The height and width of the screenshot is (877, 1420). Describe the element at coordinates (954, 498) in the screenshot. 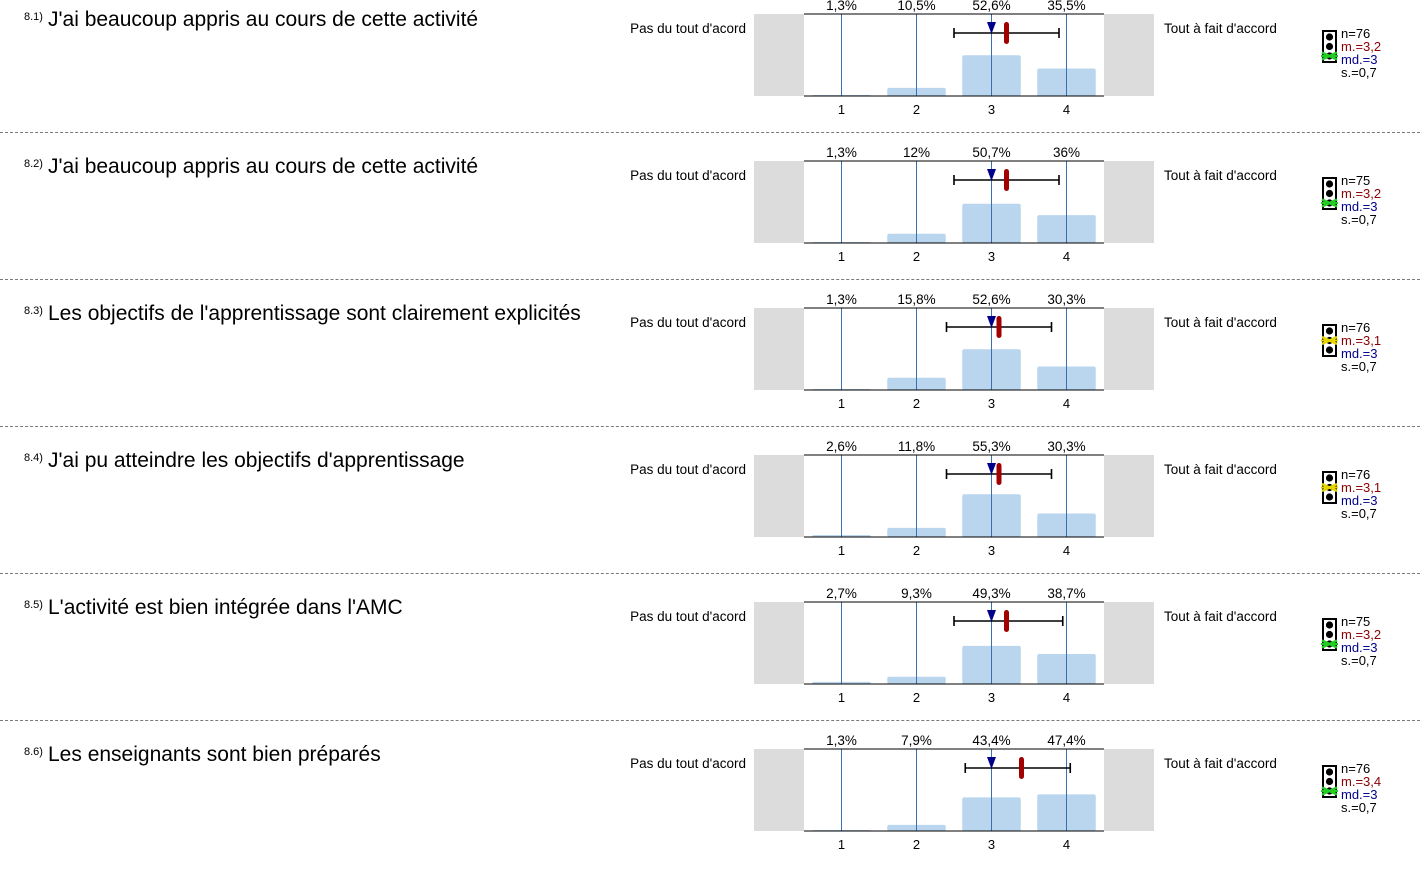

I see `distribution-chart: 2,6% 11,8% 55,3% 30,3% 1 2 3 4` at that location.